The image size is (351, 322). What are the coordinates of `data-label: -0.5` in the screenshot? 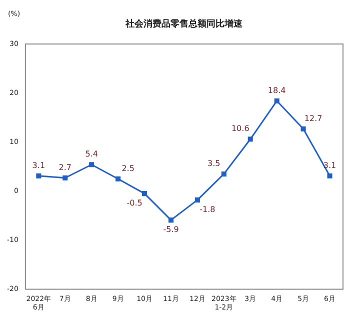 It's located at (134, 203).